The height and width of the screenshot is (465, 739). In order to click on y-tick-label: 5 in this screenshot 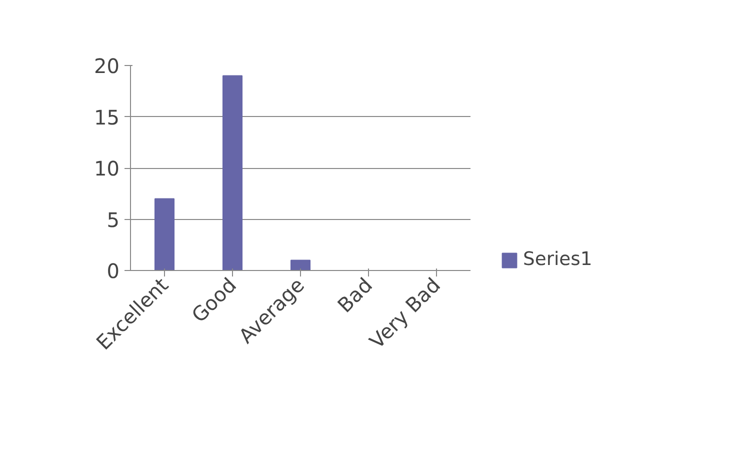, I will do `click(113, 220)`.